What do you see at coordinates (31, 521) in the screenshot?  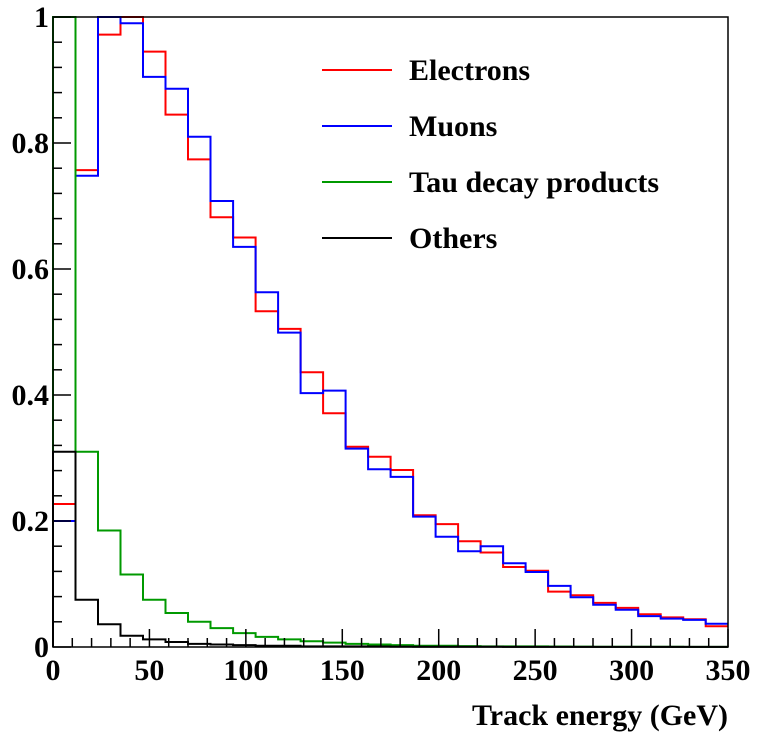 I see `y-tick-label: 0.2` at bounding box center [31, 521].